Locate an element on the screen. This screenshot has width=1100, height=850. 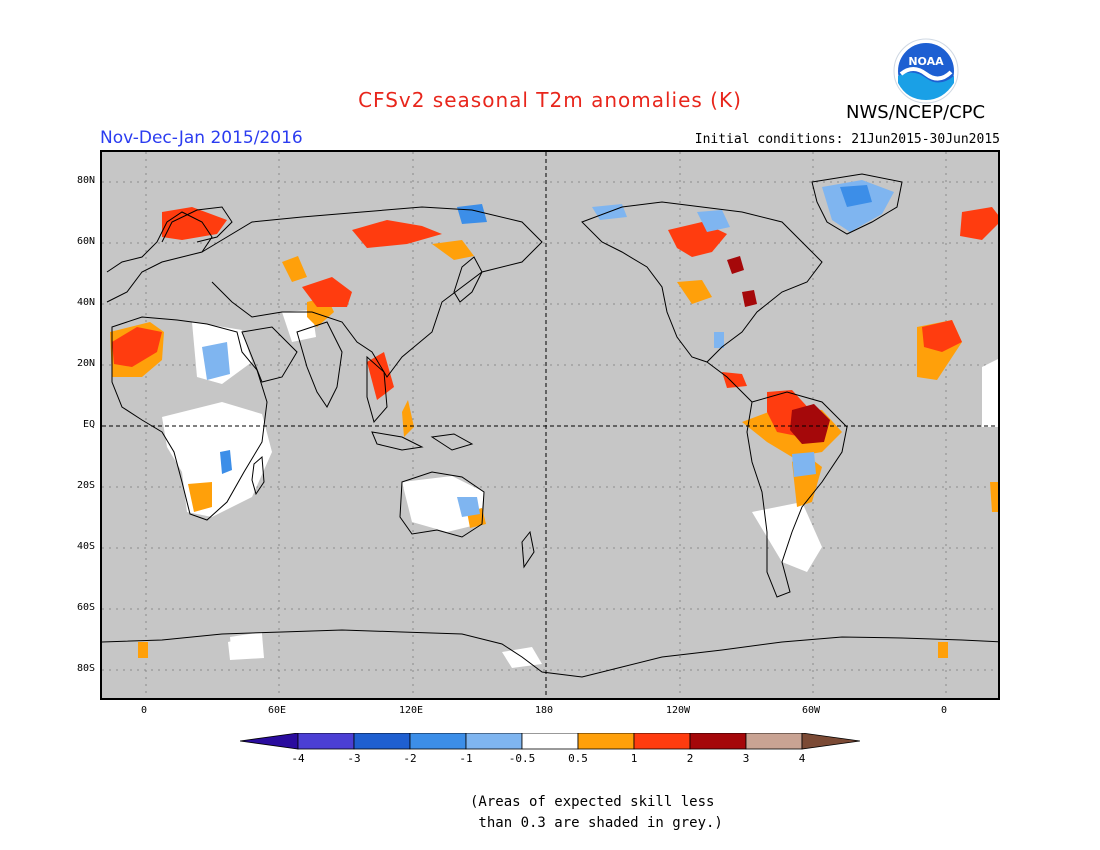
legend-label-m1: -1 is located at coordinates (466, 758).